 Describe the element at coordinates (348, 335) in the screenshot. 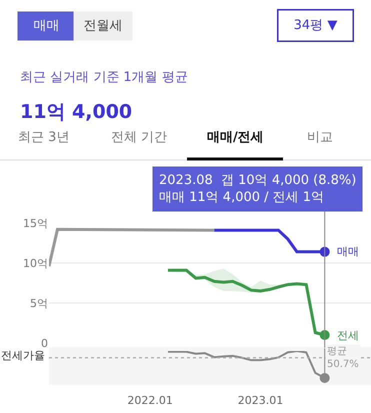

I see `series-label: 전세` at that location.